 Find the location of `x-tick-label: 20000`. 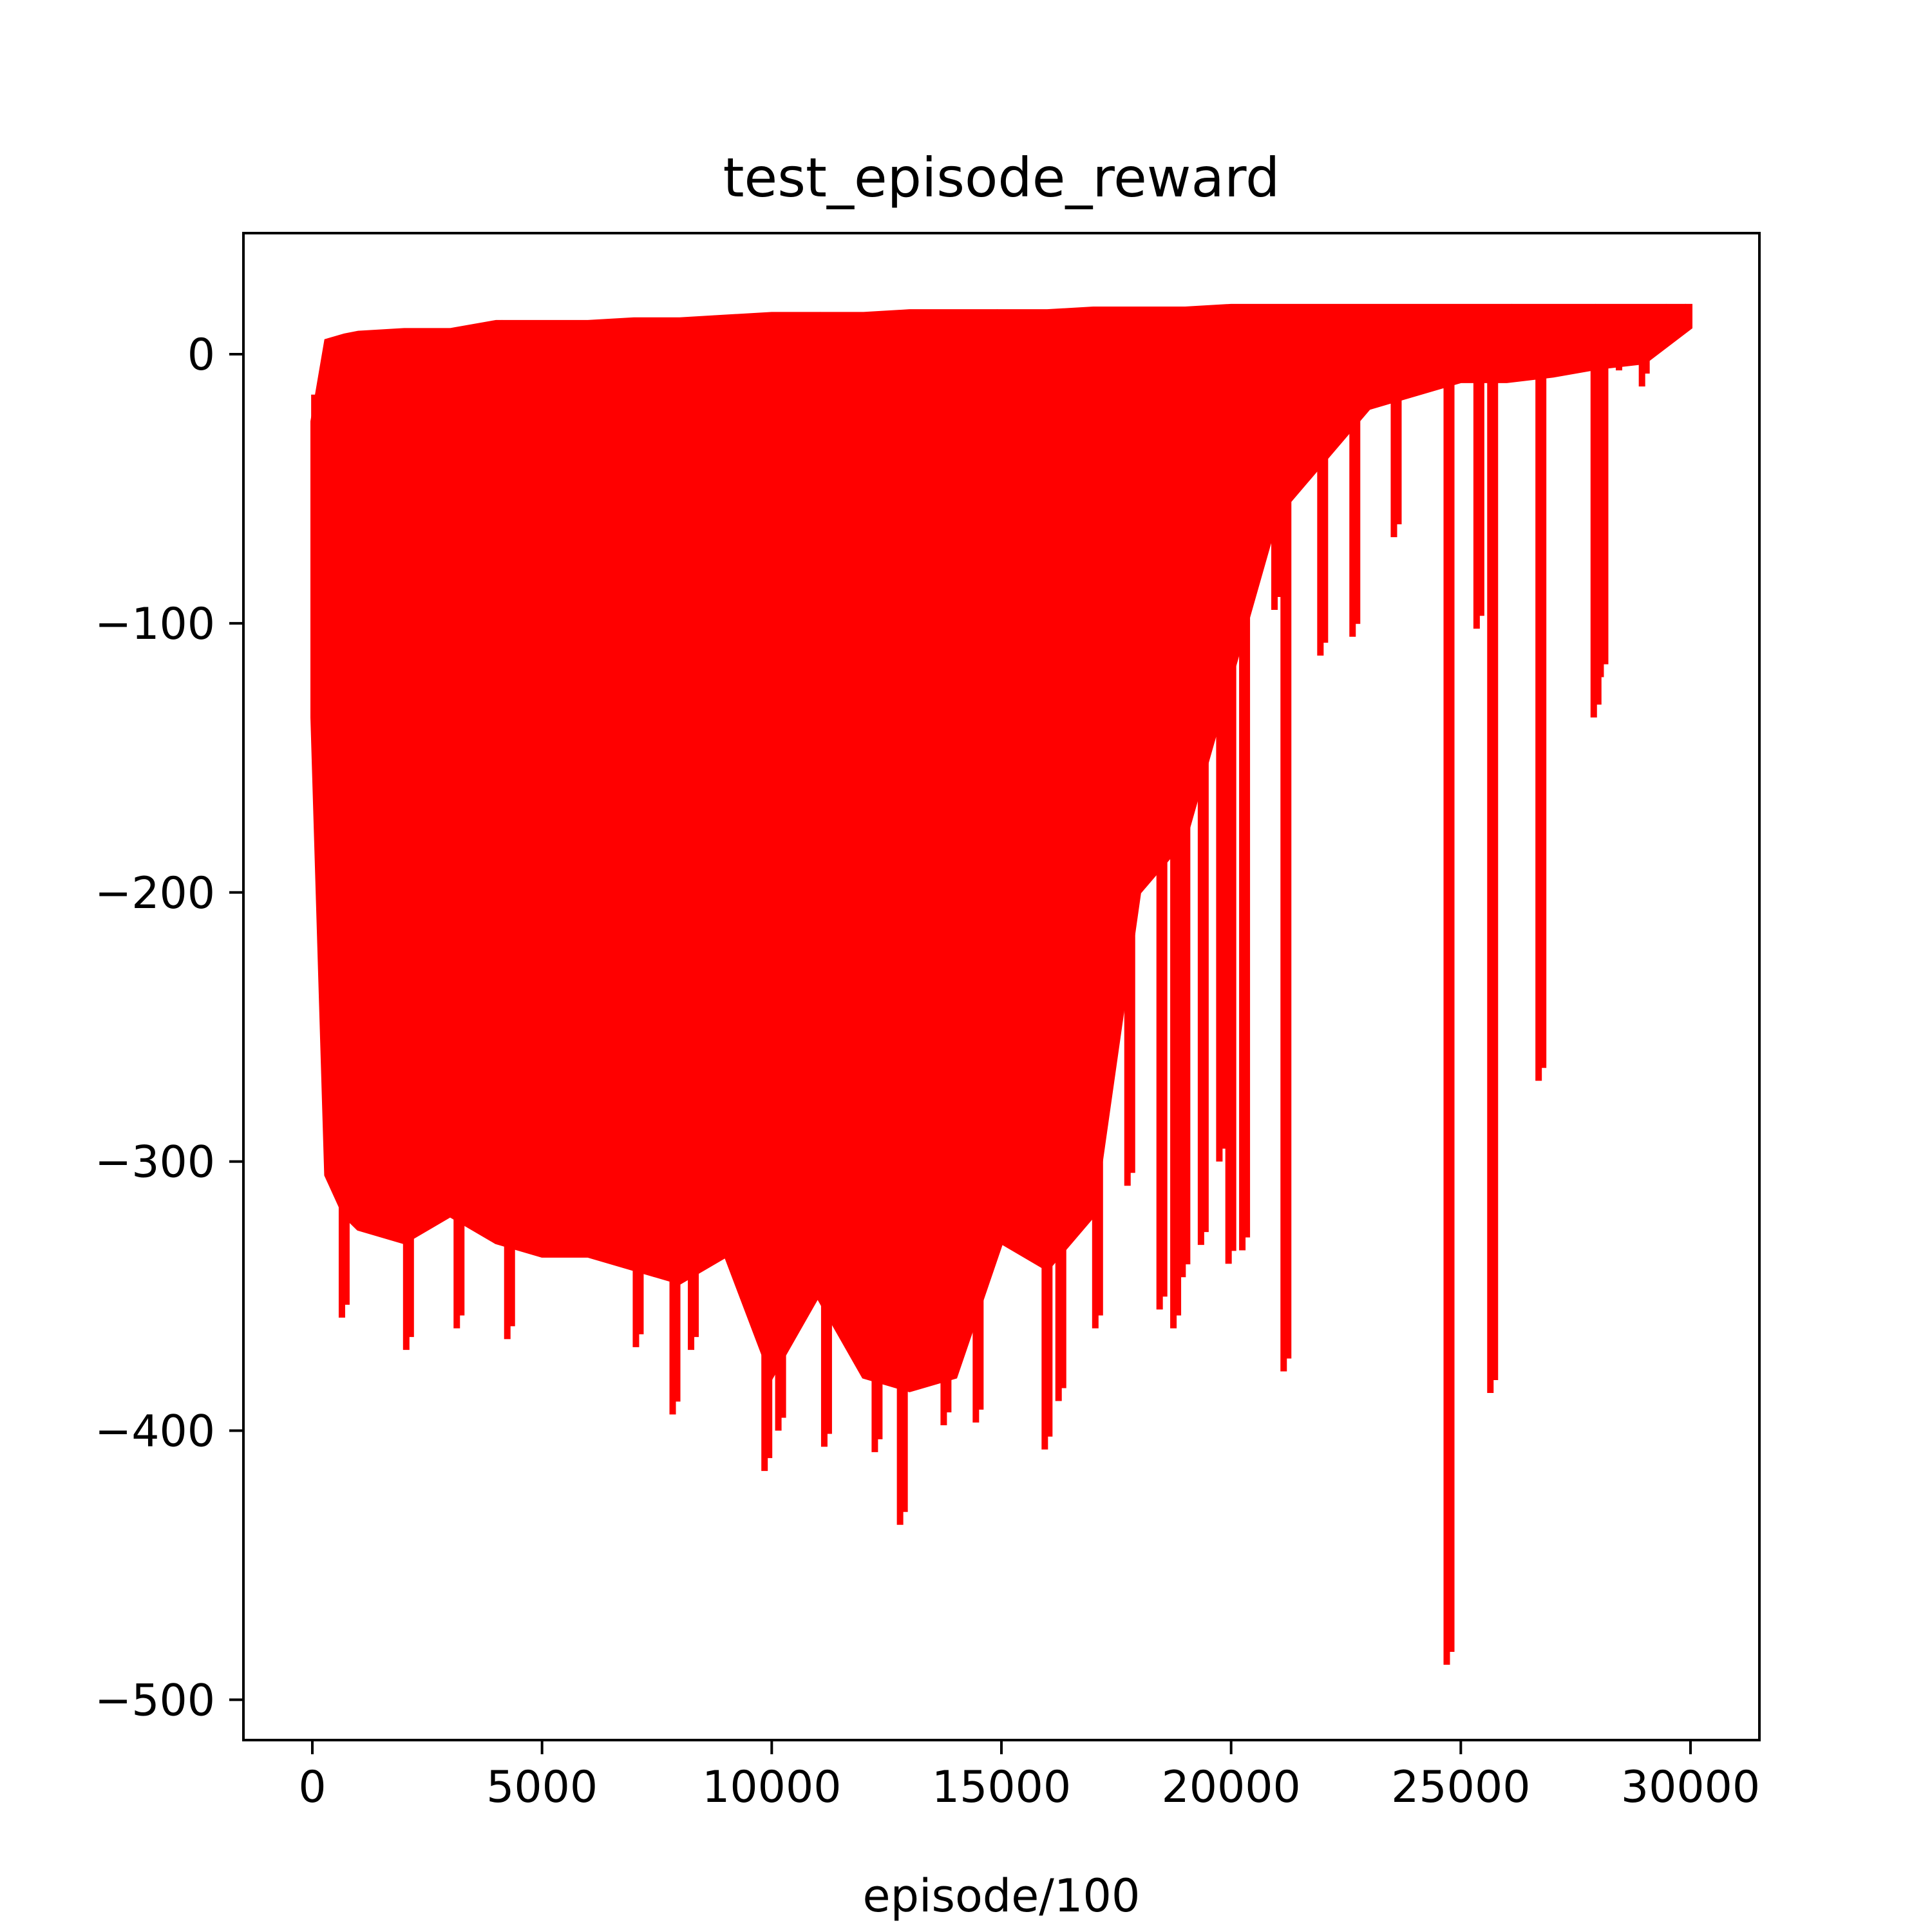

x-tick-label: 20000 is located at coordinates (1231, 1787).